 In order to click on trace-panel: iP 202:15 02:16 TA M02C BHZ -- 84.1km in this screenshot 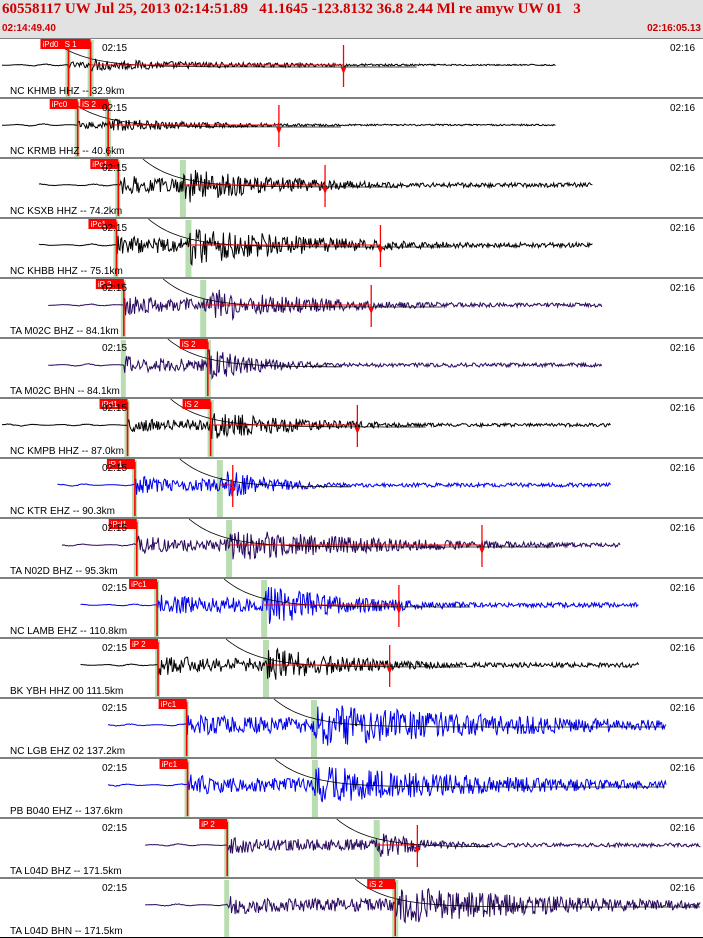, I will do `click(351, 307)`.